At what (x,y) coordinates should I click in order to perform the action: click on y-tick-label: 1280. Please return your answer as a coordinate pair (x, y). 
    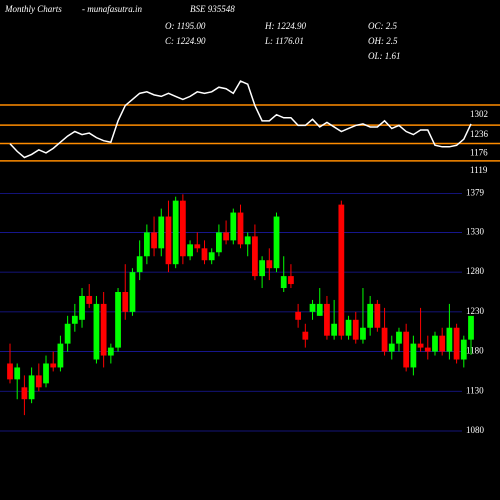
    Looking at the image, I should click on (475, 271).